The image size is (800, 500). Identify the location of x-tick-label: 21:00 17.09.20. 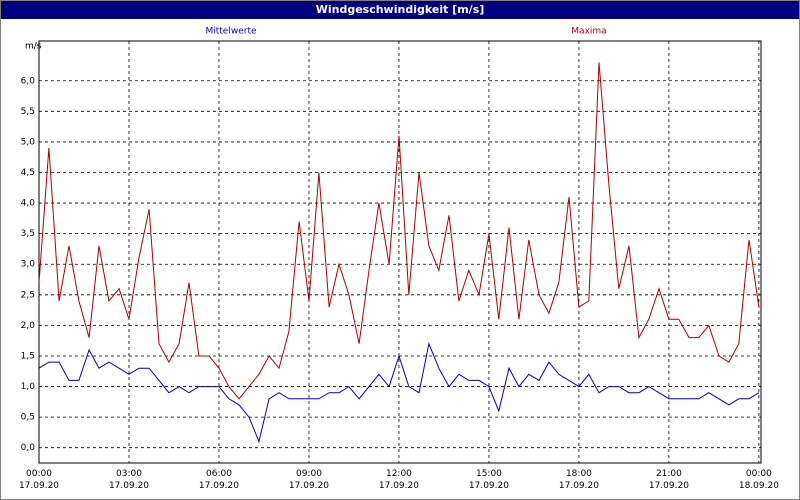
(668, 480).